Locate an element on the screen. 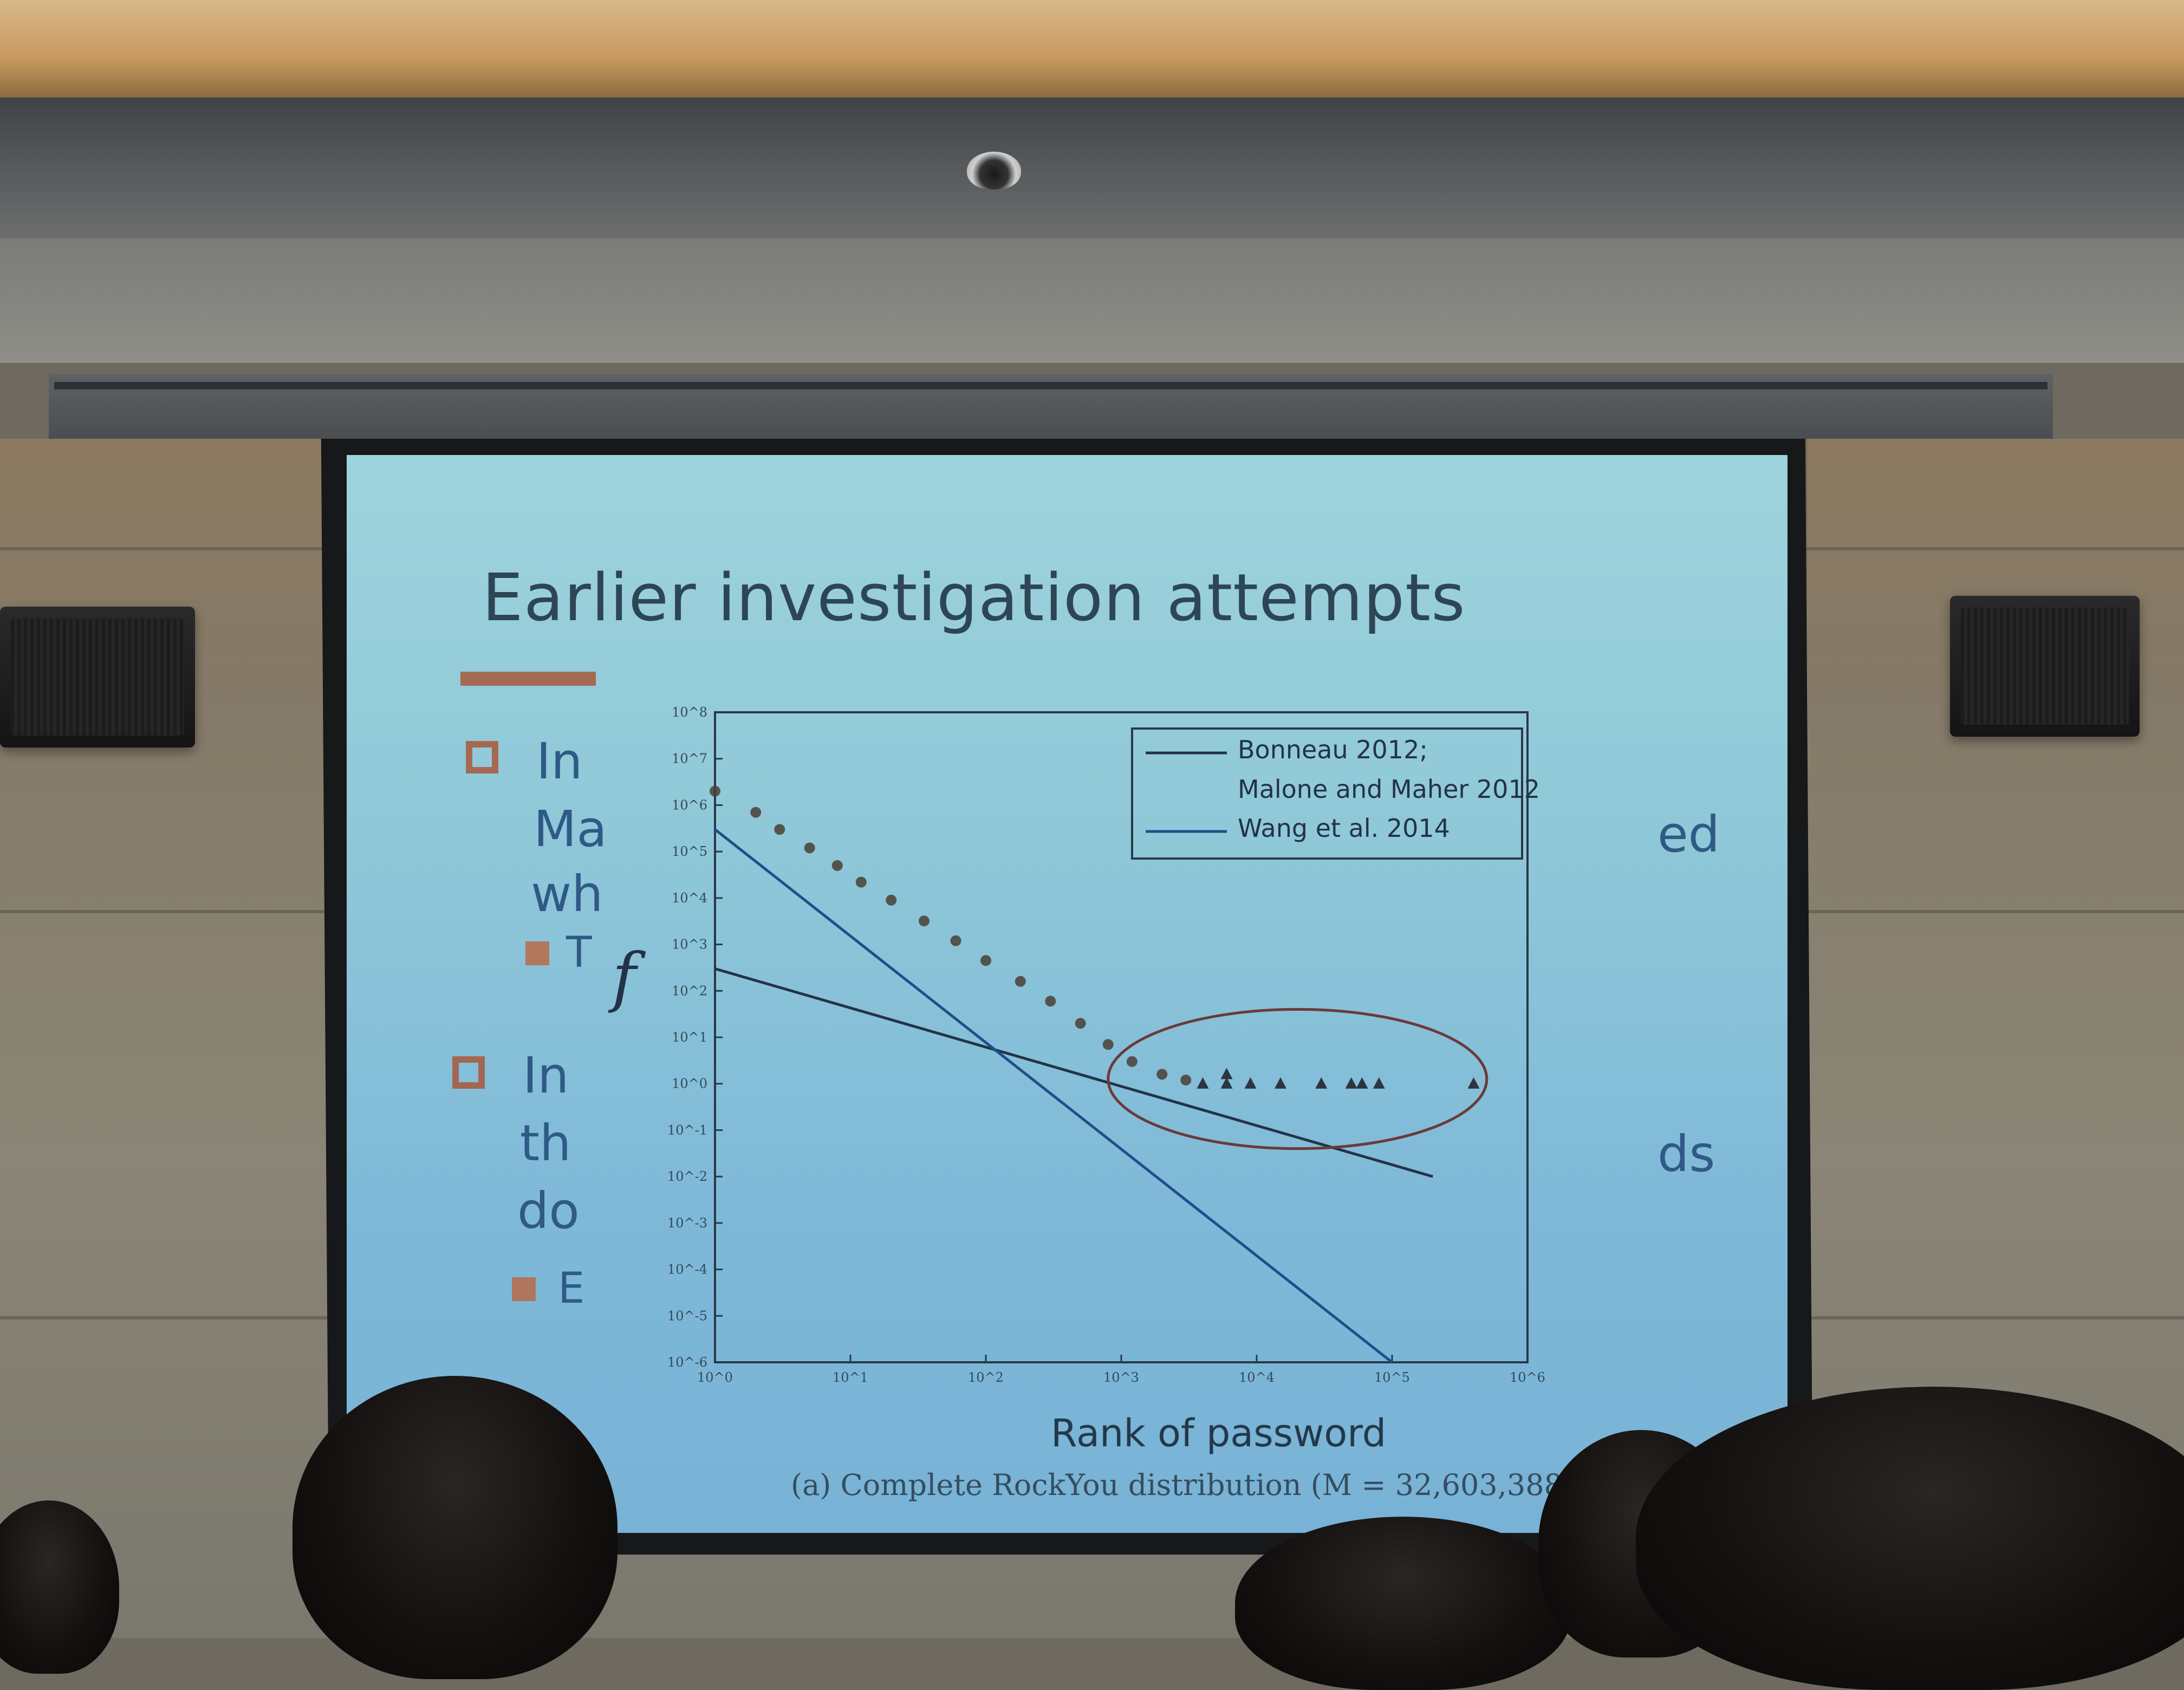 This screenshot has height=1690, width=2184. y-tick-label: 10^-1 is located at coordinates (687, 1130).